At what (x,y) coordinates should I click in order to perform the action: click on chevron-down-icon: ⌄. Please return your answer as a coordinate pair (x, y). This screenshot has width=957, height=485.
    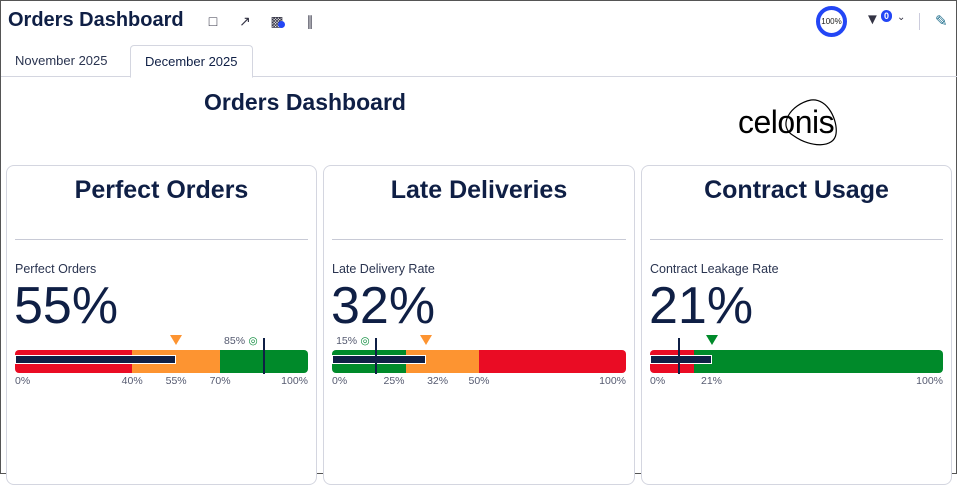
    Looking at the image, I should click on (901, 17).